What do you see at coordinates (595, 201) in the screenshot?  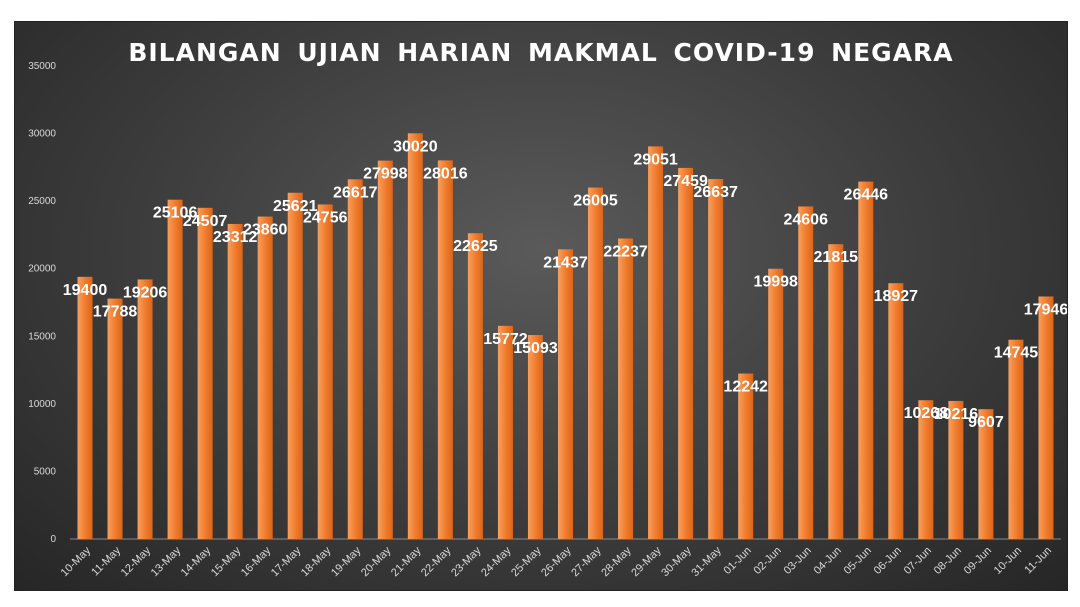 I see `data-label: 26005` at bounding box center [595, 201].